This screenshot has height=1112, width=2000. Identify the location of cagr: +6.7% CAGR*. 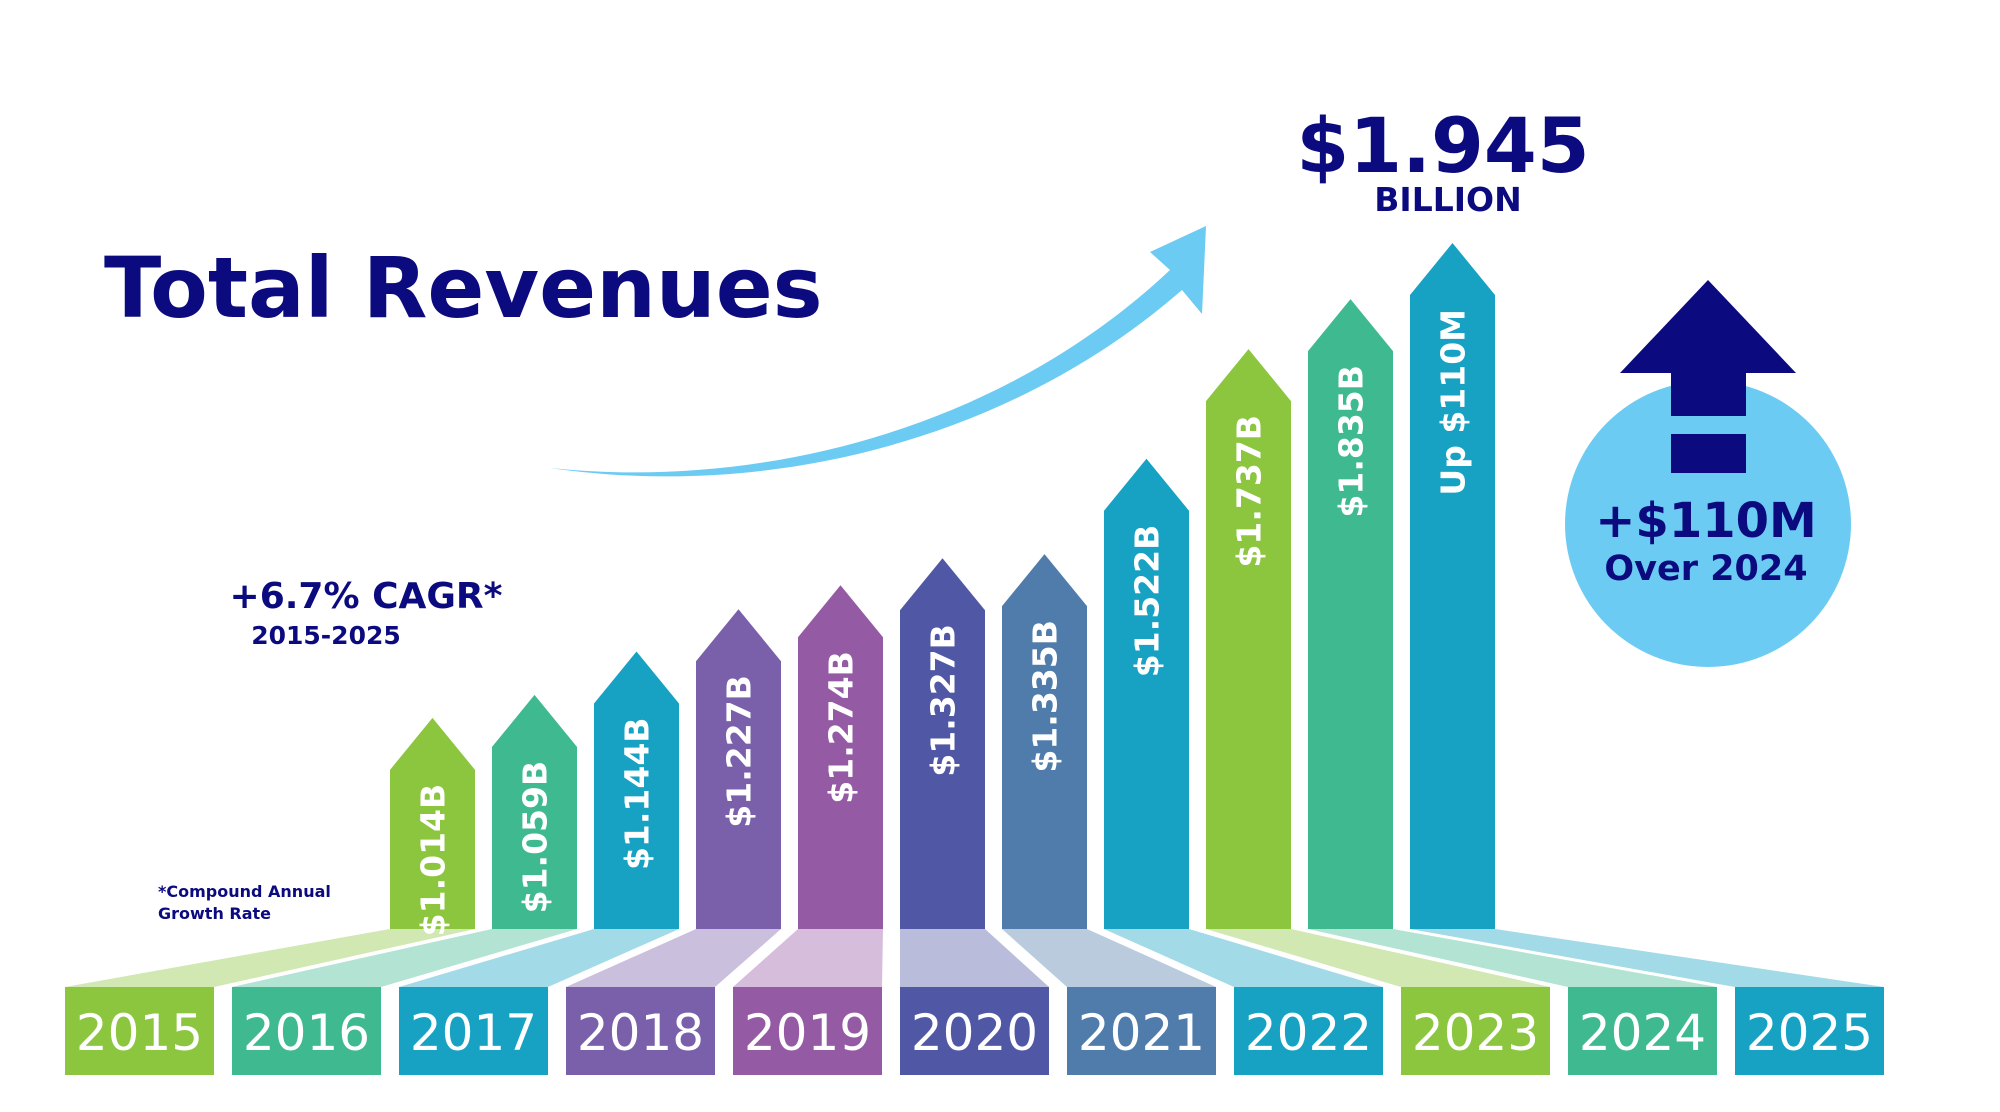
(366, 596).